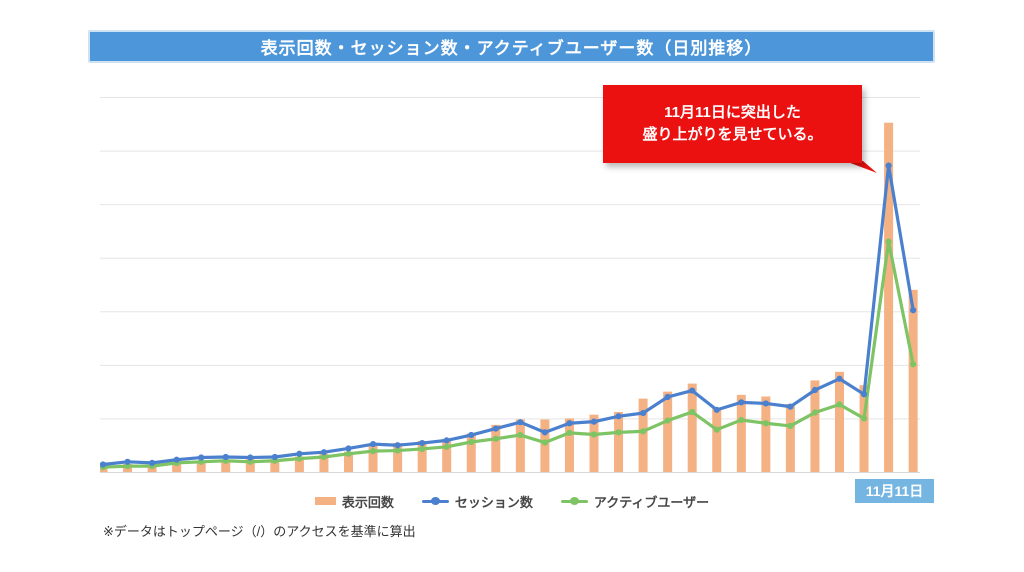  What do you see at coordinates (574, 501) in the screenshot?
I see `active-users-line-swatch-icon` at bounding box center [574, 501].